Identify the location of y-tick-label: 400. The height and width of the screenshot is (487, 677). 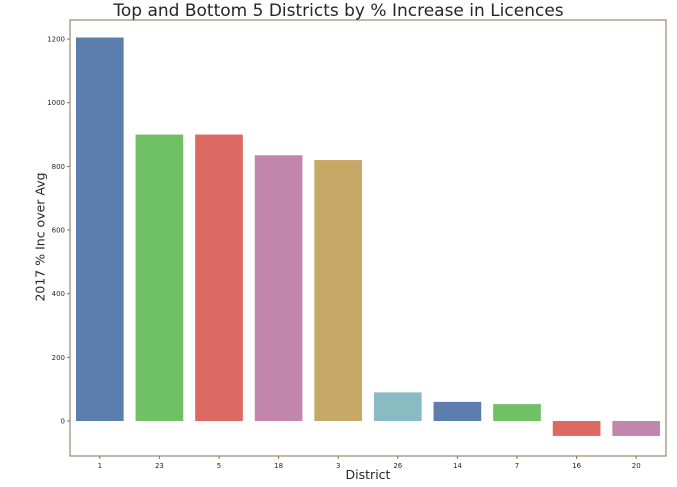
(58, 294).